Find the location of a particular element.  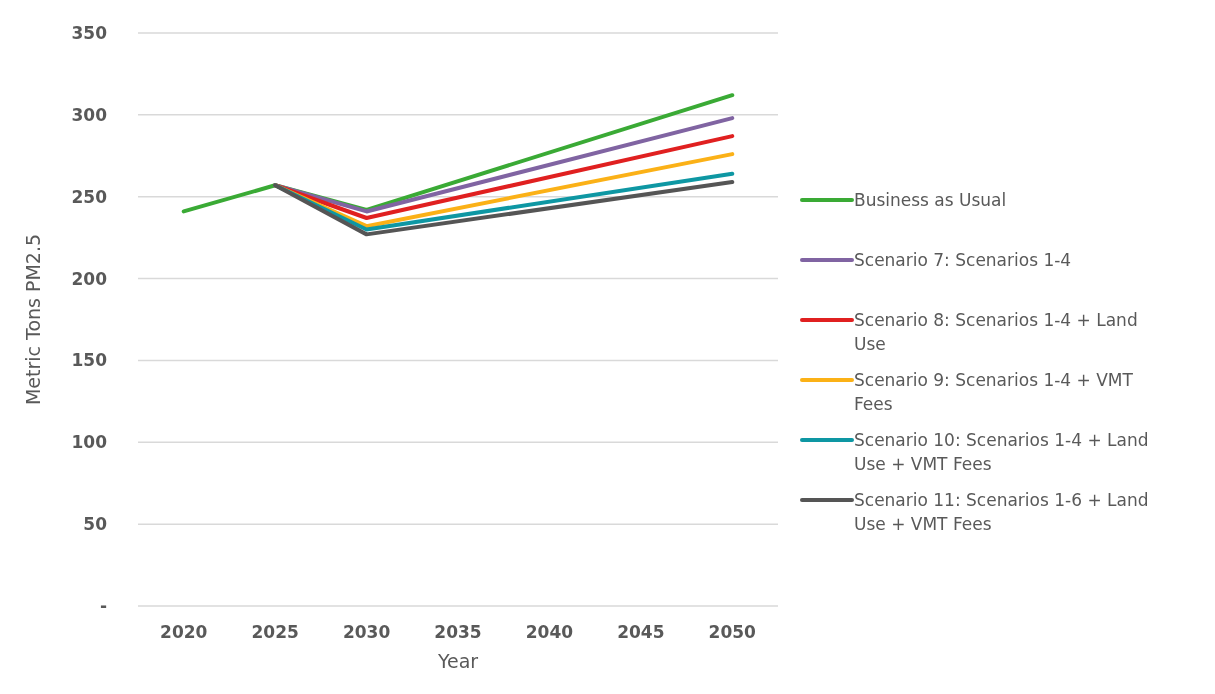

x-tick-label: 2050 is located at coordinates (732, 632).